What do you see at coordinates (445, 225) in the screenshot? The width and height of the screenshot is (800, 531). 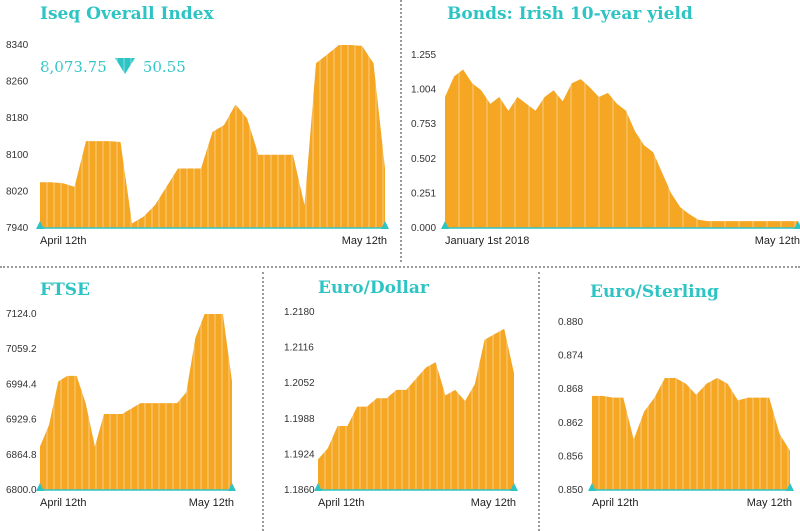 I see `bonds-start-marker` at bounding box center [445, 225].